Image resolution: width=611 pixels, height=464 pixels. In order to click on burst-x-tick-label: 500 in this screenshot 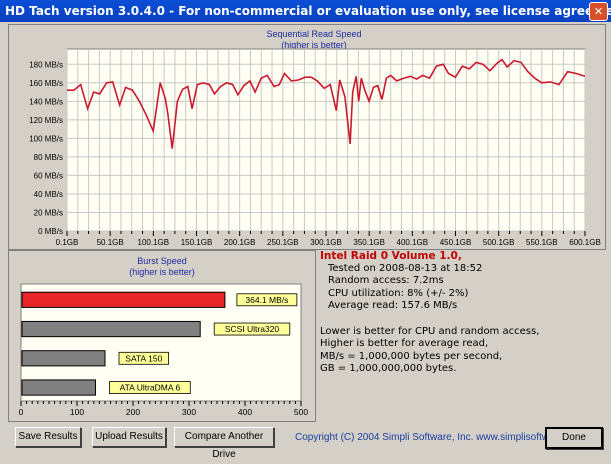, I will do `click(301, 412)`.